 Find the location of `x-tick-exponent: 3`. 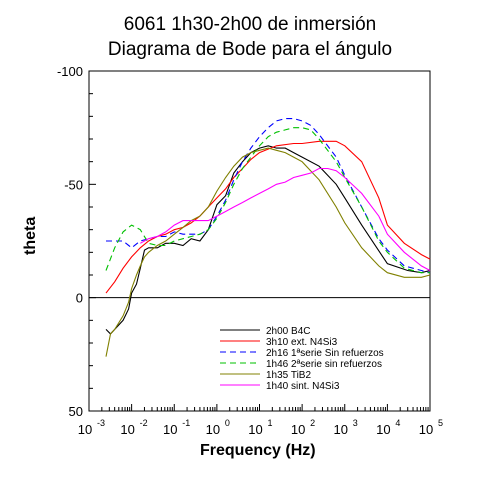

x-tick-exponent: 3 is located at coordinates (355, 423).